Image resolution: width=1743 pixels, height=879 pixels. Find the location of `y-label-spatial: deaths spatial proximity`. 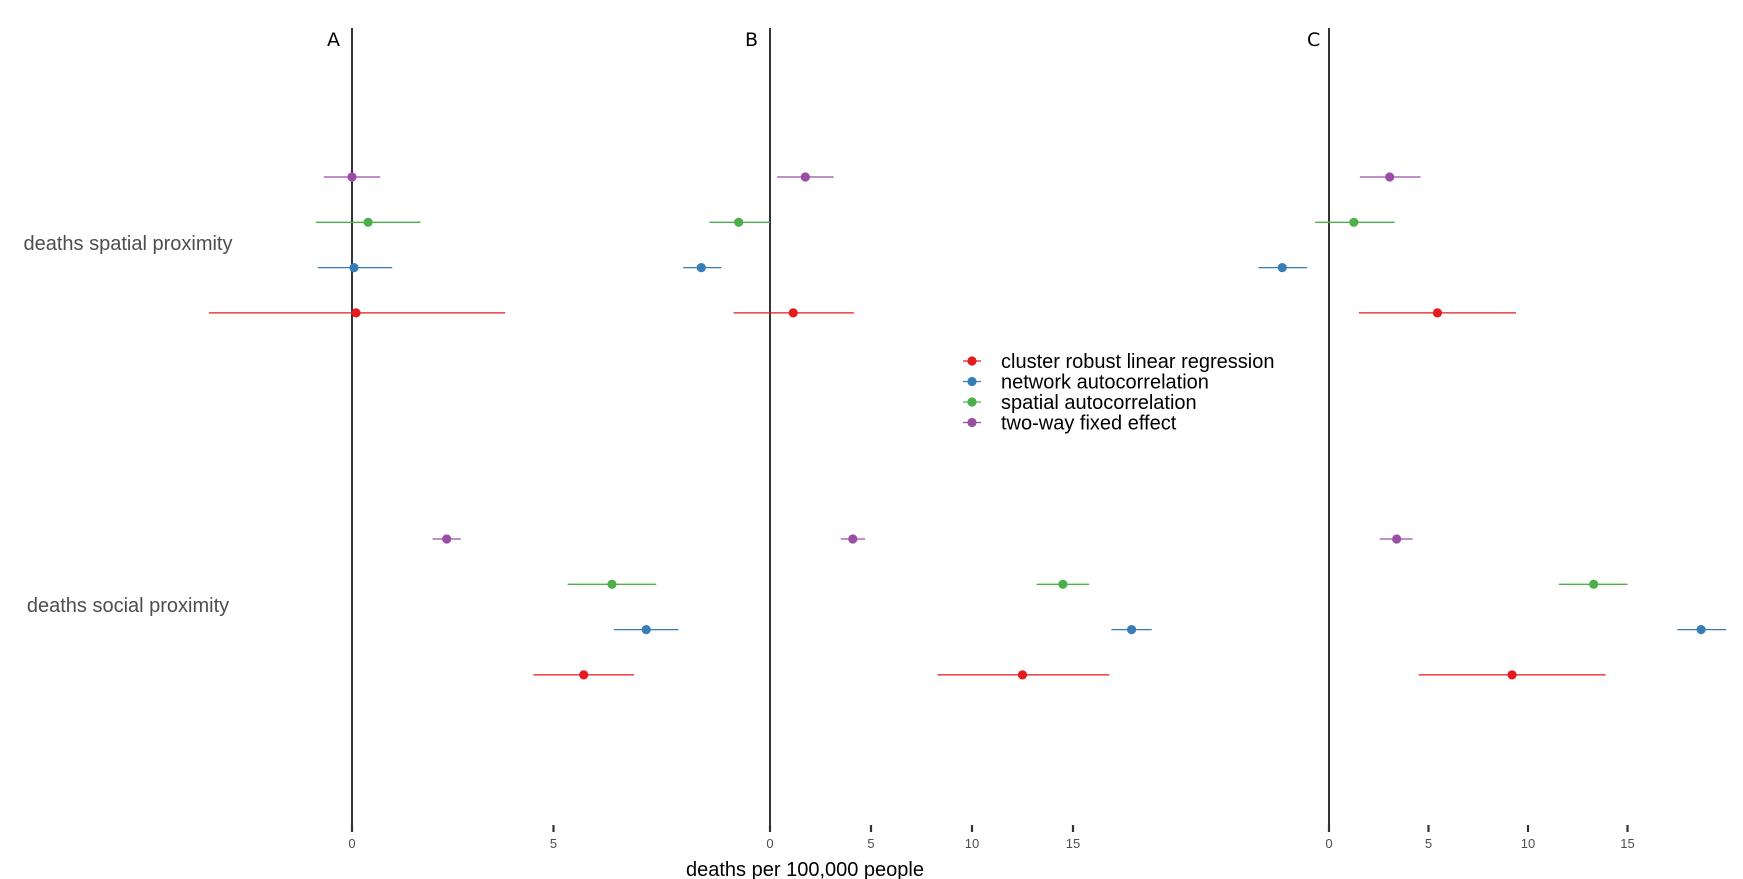

y-label-spatial: deaths spatial proximity is located at coordinates (128, 244).